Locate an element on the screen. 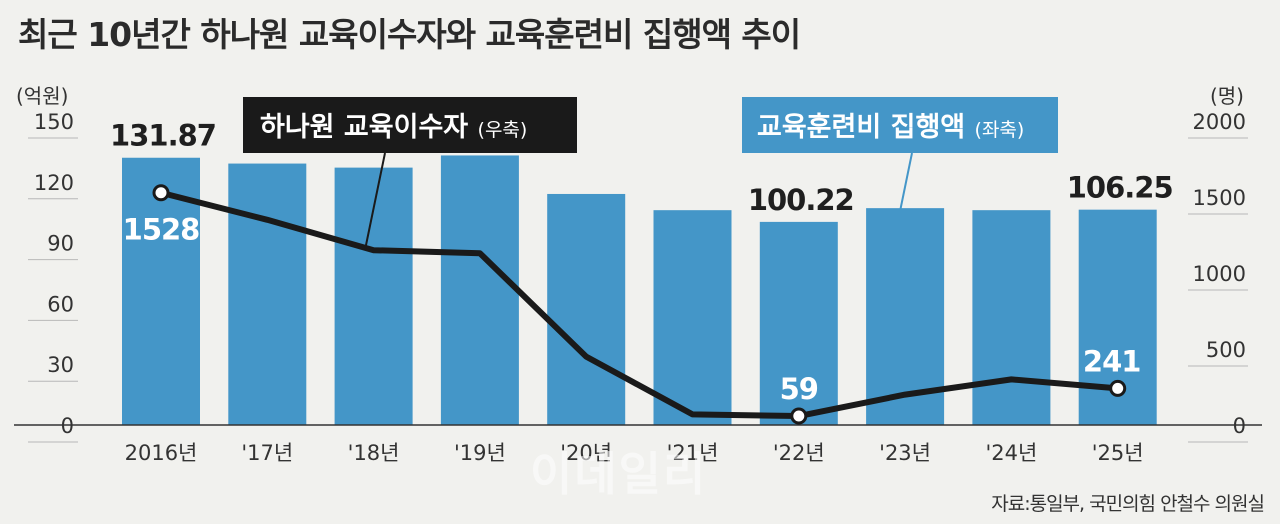  line-value-label: 59 is located at coordinates (799, 389).